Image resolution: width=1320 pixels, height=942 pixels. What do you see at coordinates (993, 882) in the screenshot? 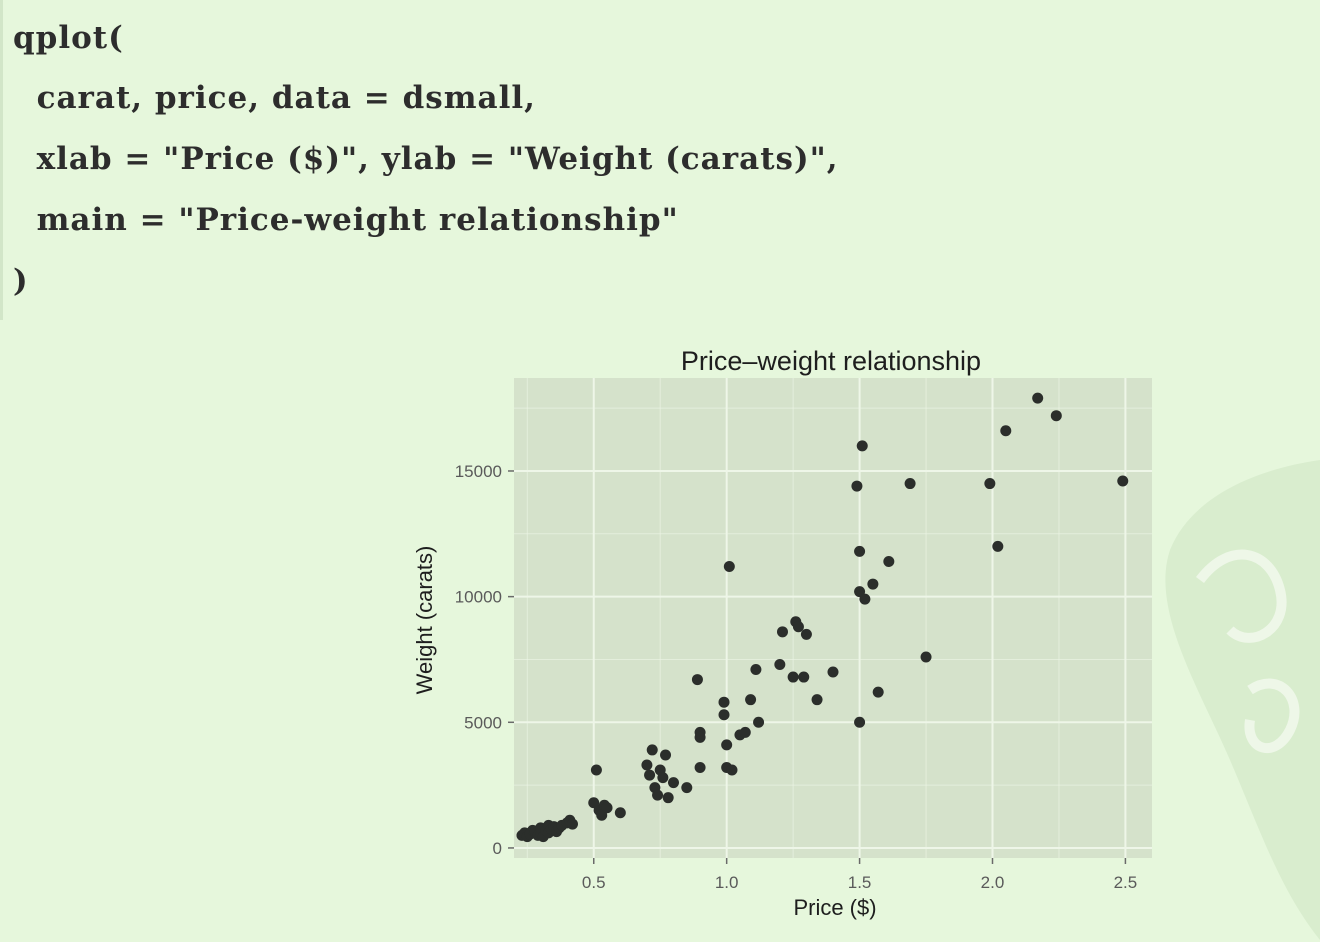
I see `x-tick-label: 2.0` at bounding box center [993, 882].